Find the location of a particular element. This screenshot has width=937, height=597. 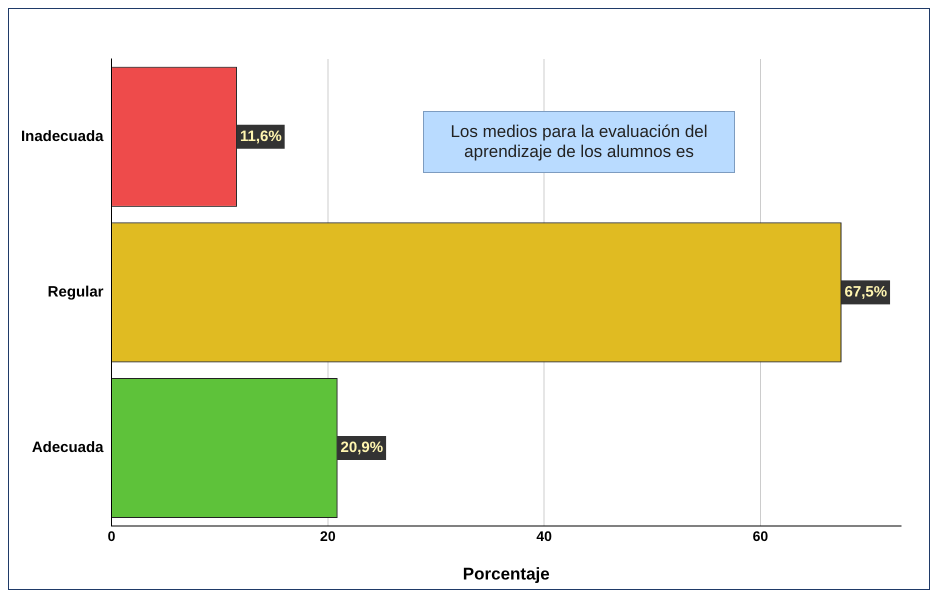

x-tick-label: 20 is located at coordinates (328, 536).